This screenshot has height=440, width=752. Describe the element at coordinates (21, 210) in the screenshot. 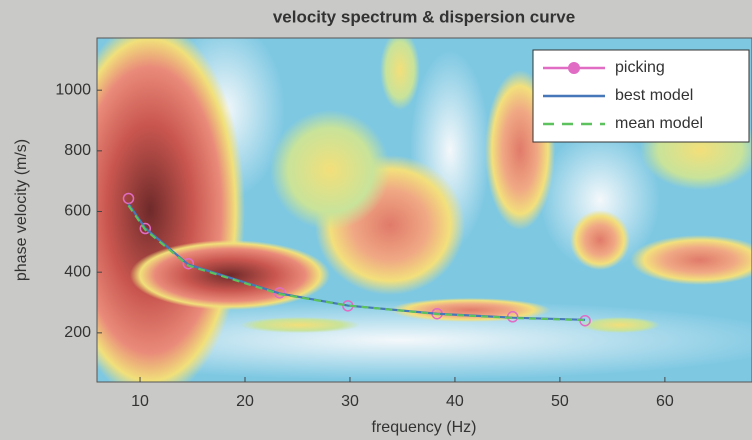

I see `y-axis-label: phase velocity (m/s)` at that location.